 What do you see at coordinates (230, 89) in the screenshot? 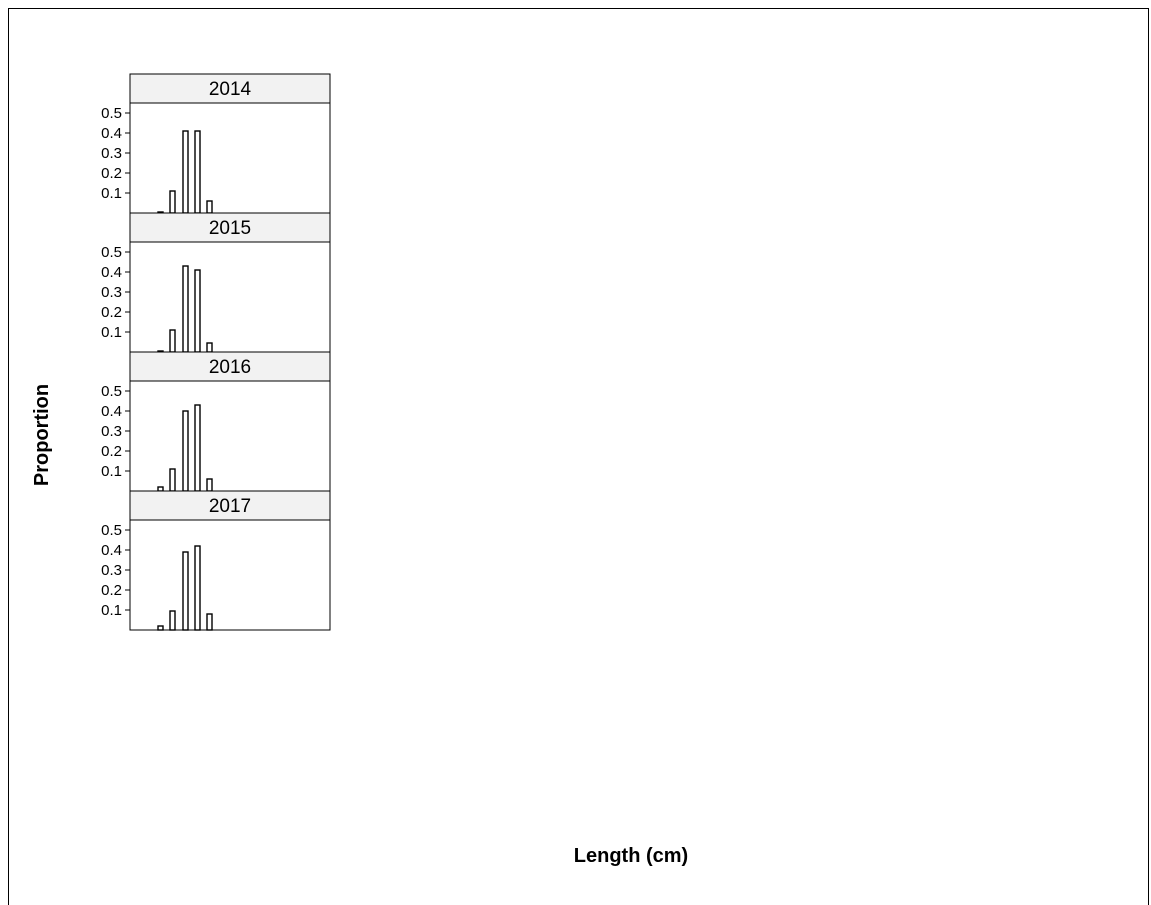
I see `panel-strip-label: 2014` at bounding box center [230, 89].